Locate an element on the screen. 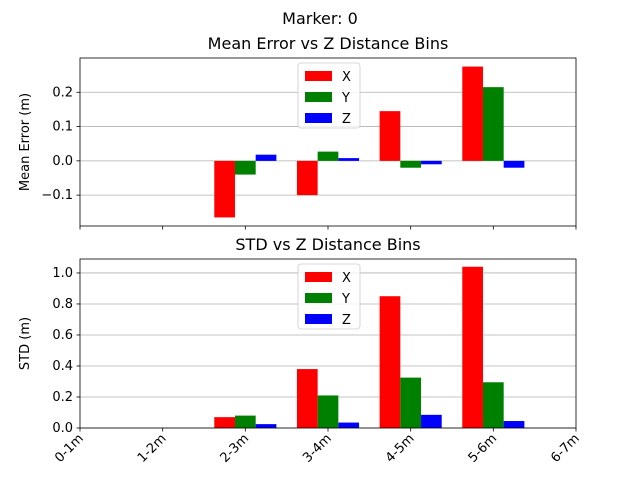 This screenshot has width=640, height=480. y-tick-label: 0.6 is located at coordinates (62, 335).